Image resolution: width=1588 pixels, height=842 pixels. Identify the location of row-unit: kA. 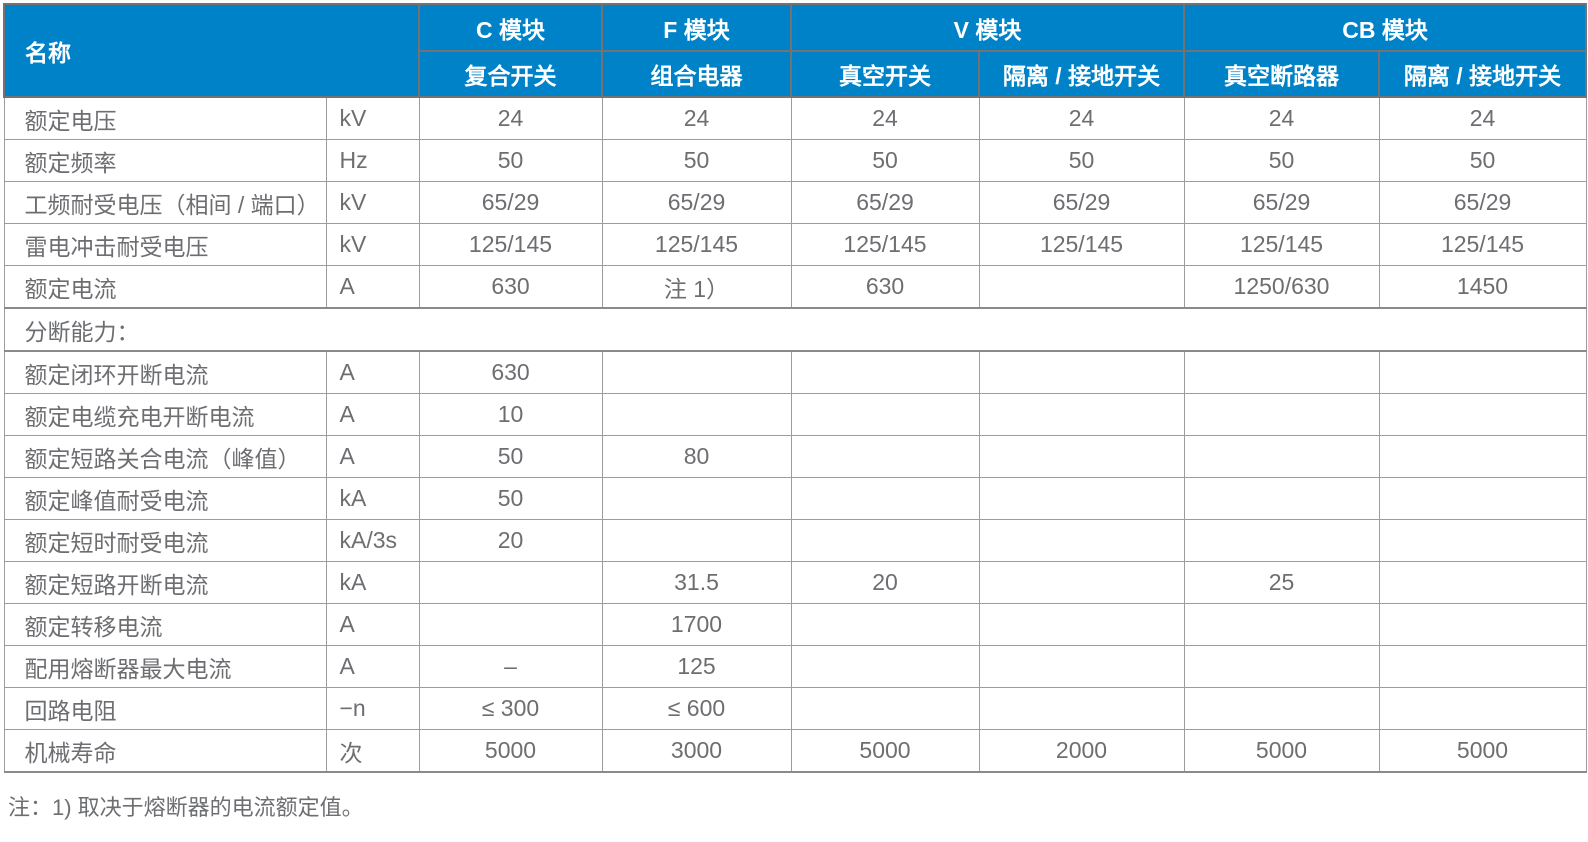
(372, 498).